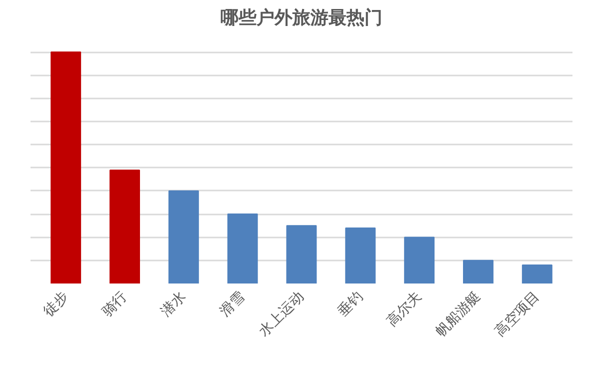 The width and height of the screenshot is (616, 367). Describe the element at coordinates (232, 304) in the screenshot. I see `x-tick-label: 滑雪` at that location.